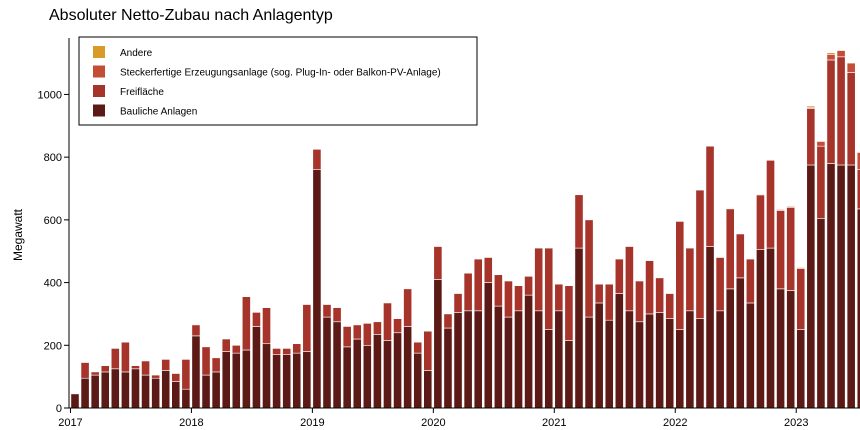 The width and height of the screenshot is (860, 430). I want to click on x-tick-label: 2017, so click(70, 423).